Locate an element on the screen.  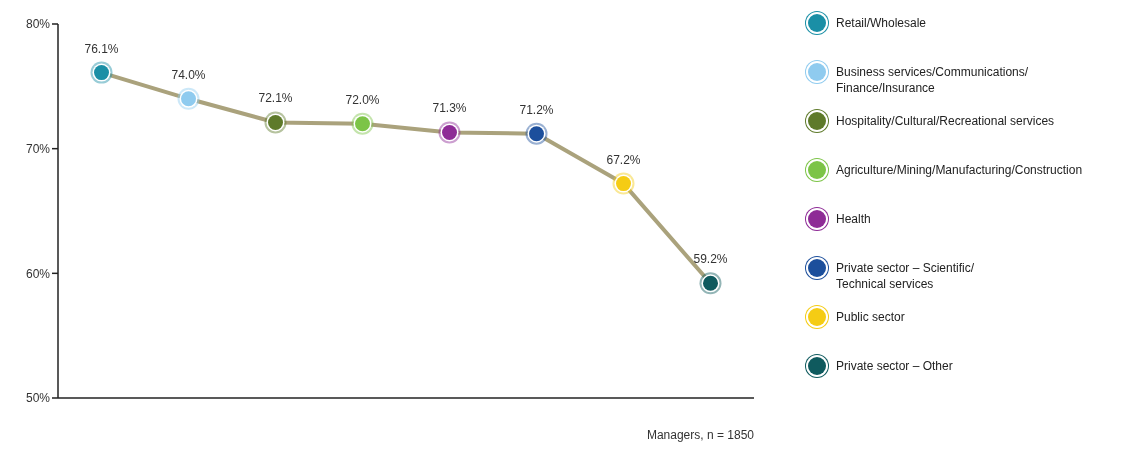
legend-label: Hospitality/Cultural/Recreational services is located at coordinates (945, 121).